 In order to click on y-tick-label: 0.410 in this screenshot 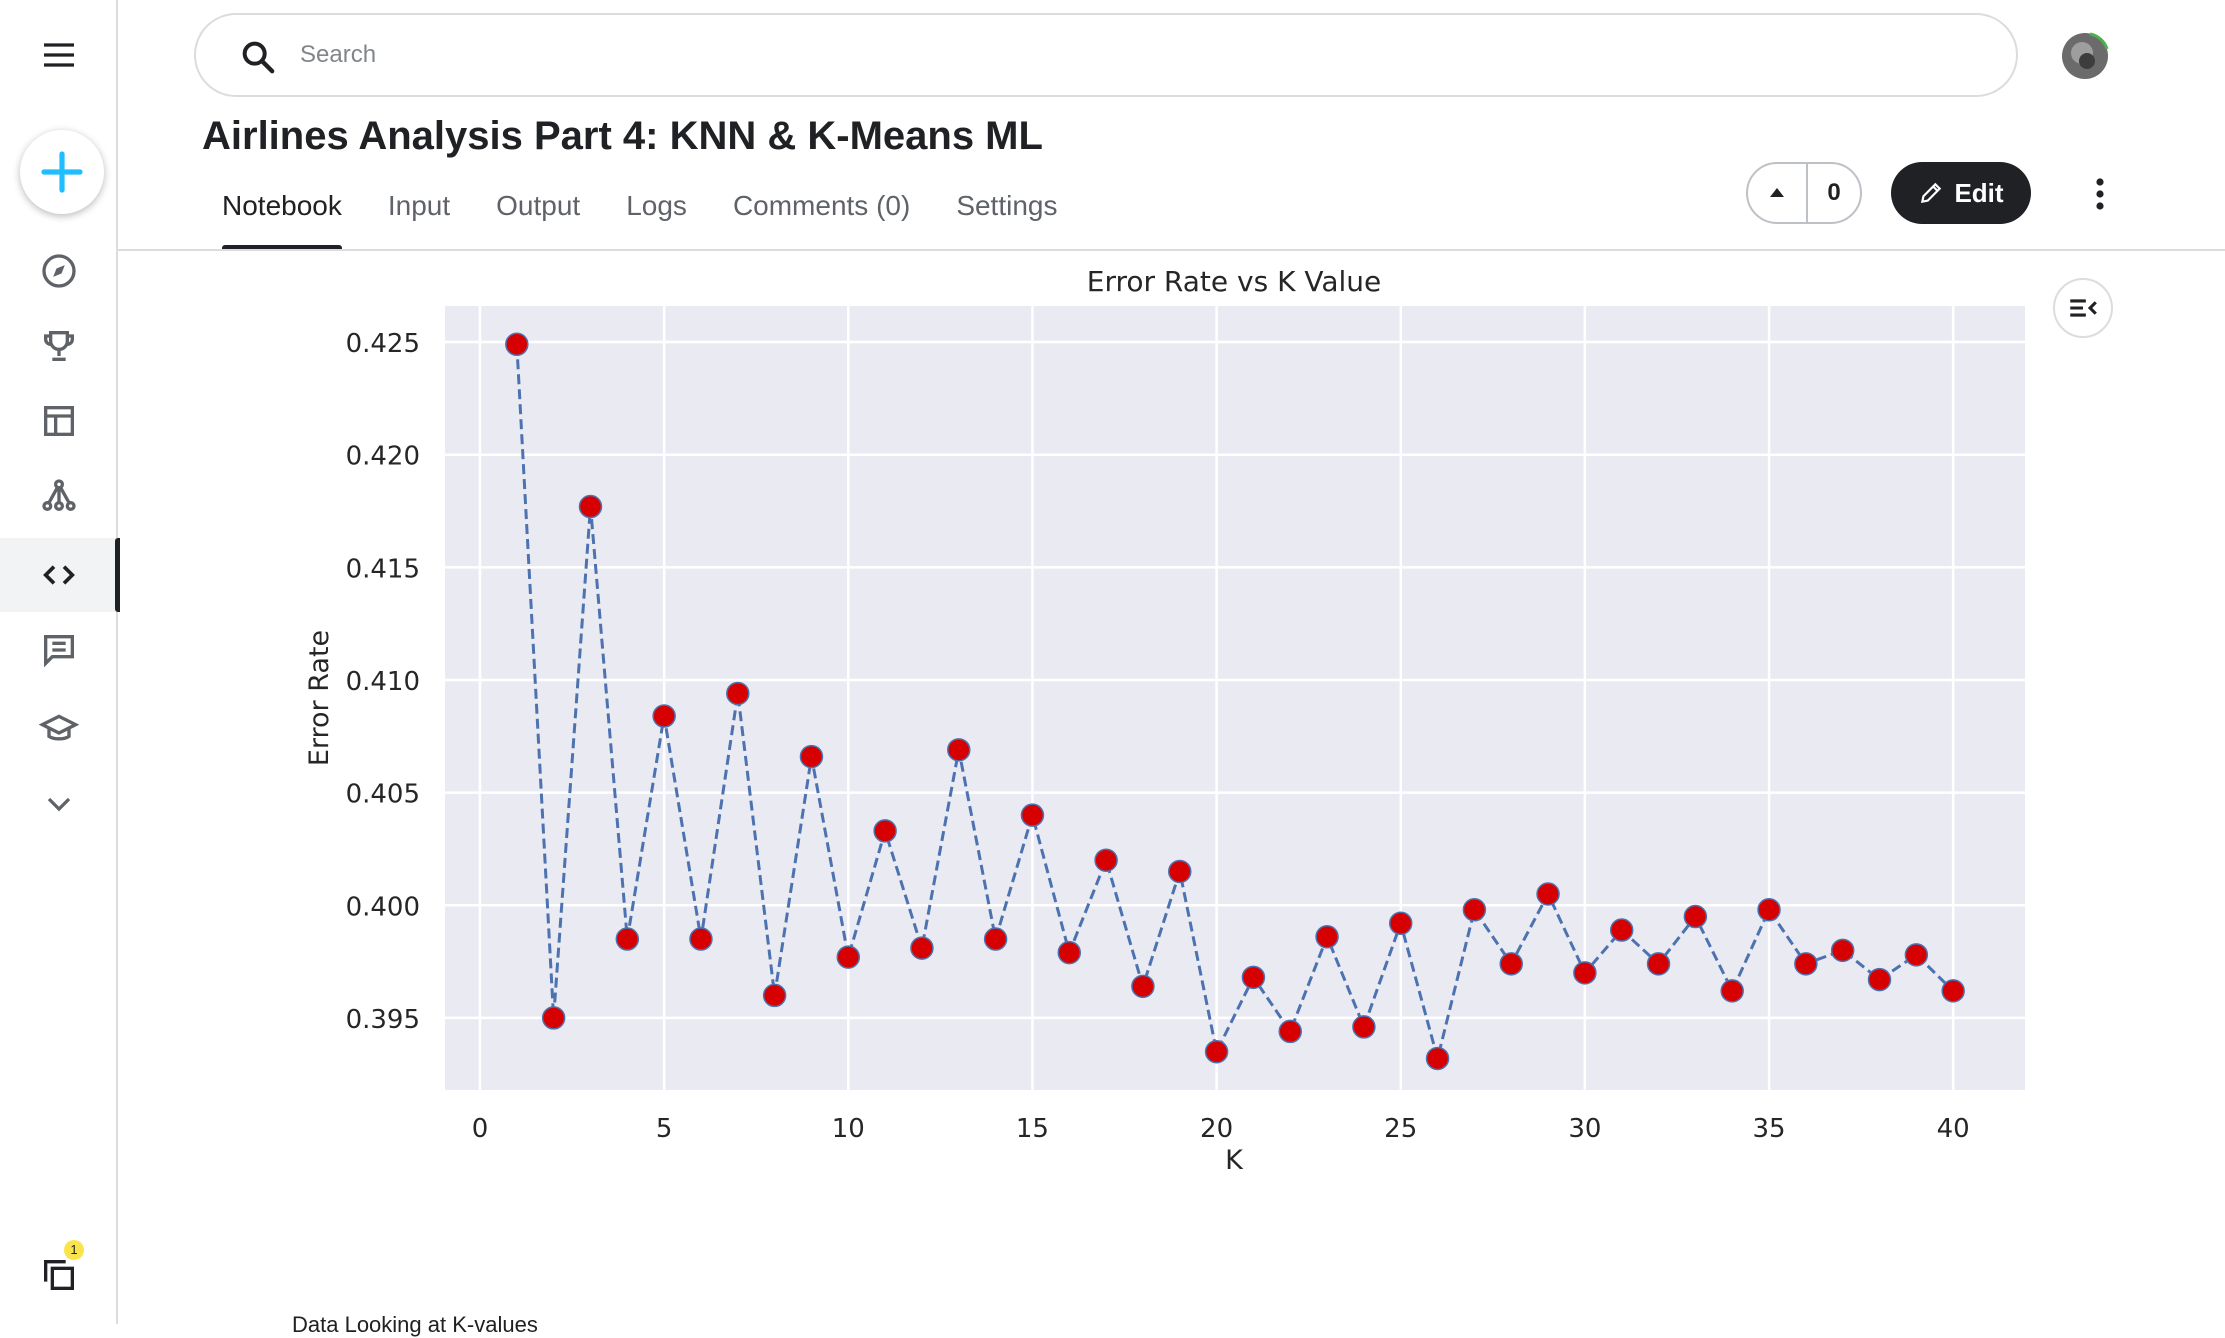, I will do `click(383, 682)`.